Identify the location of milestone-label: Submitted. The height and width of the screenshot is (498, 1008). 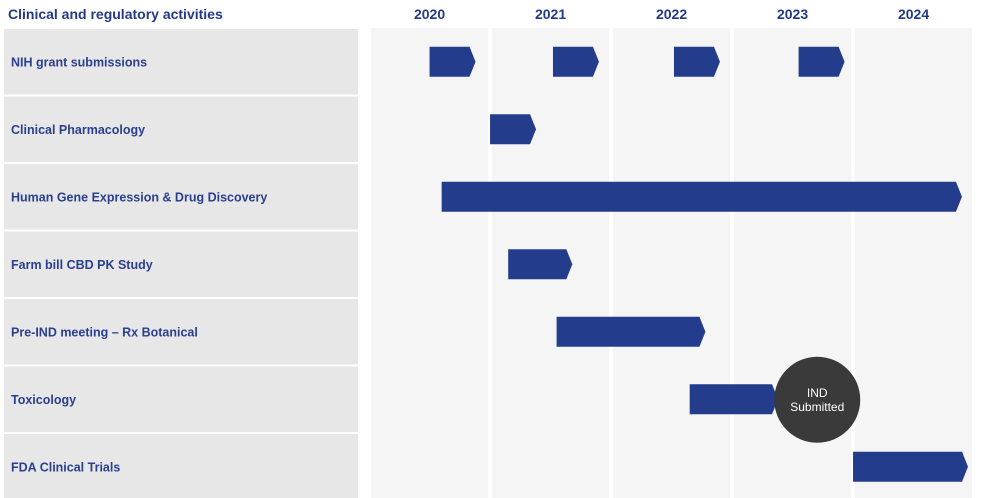
(817, 407).